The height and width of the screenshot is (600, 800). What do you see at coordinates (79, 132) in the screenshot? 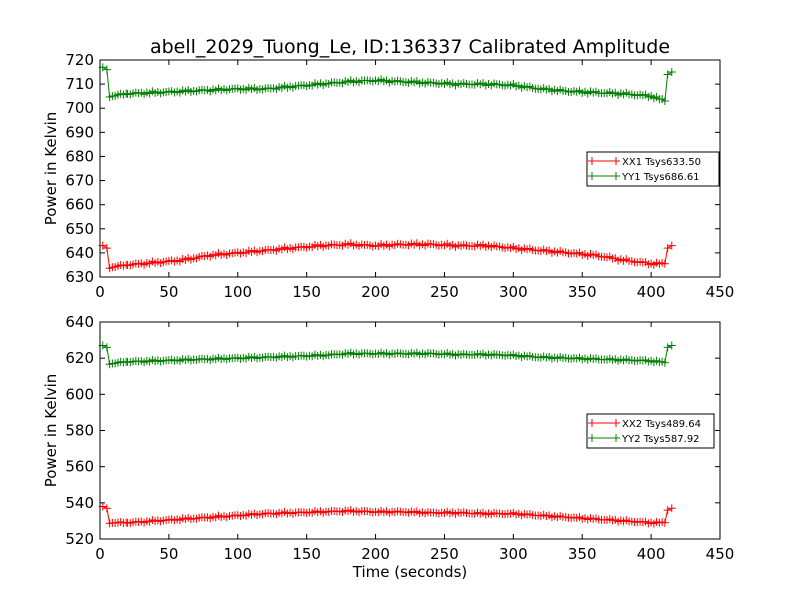
I see `y-tick-label: 690` at bounding box center [79, 132].